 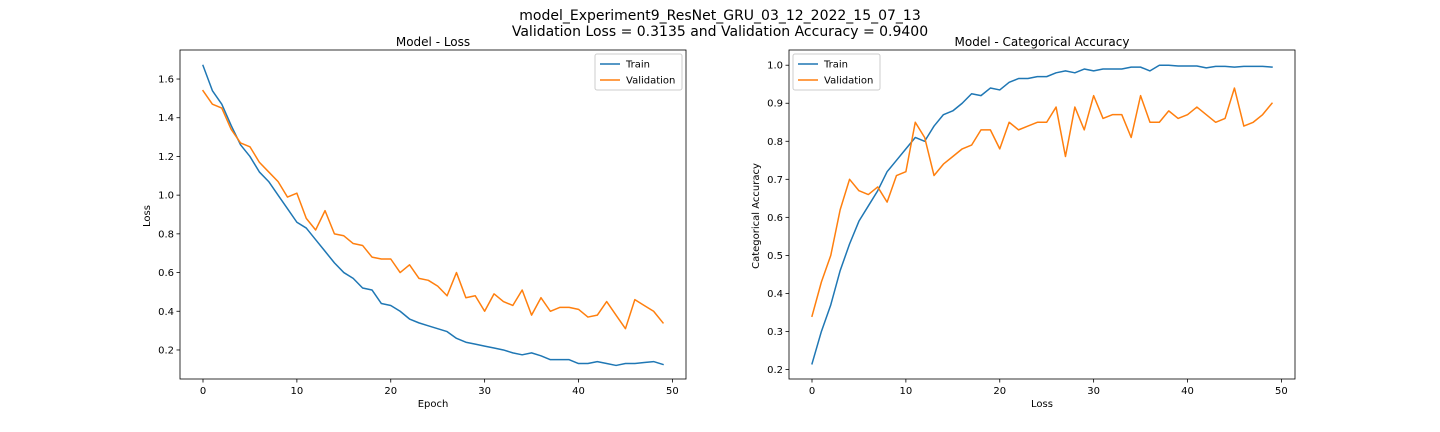 I want to click on y-tick-label: 1.6, so click(x=166, y=80).